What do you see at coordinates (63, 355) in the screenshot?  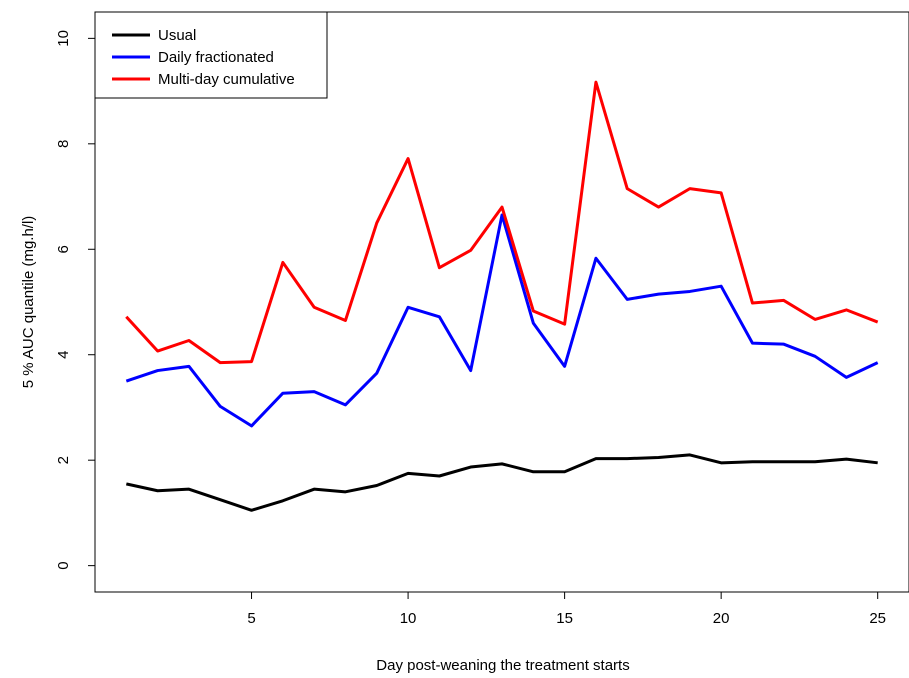 I see `y-tick-label: 4` at bounding box center [63, 355].